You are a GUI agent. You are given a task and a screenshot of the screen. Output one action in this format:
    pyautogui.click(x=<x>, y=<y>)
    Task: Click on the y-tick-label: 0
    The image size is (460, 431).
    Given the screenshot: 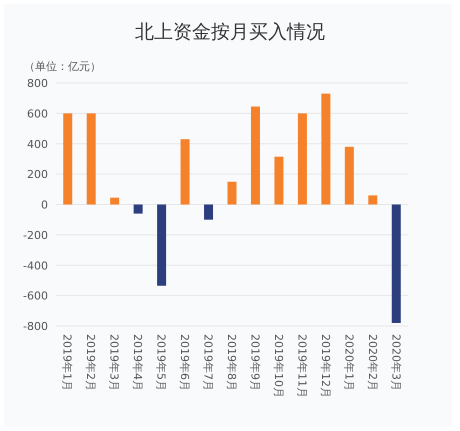 What is the action you would take?
    pyautogui.click(x=44, y=205)
    